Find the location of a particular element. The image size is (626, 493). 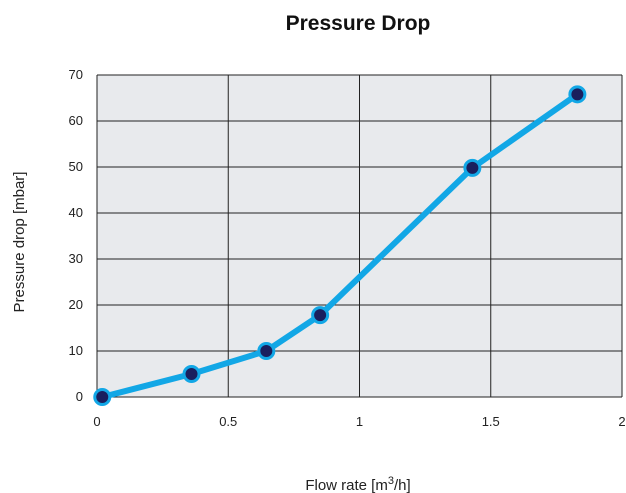

x-tick-label: 0.5 is located at coordinates (228, 421).